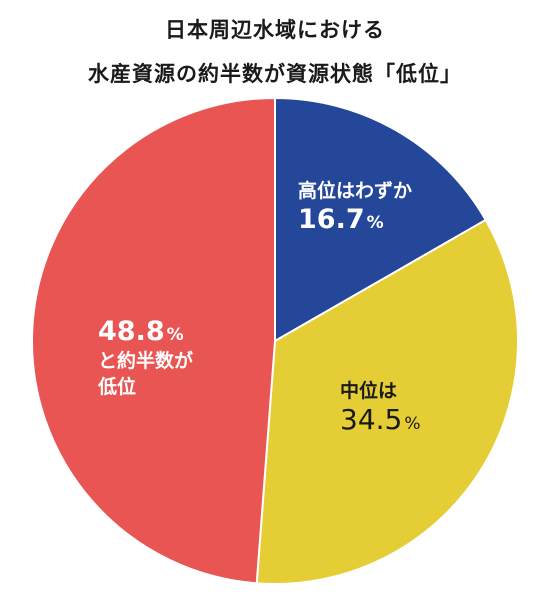  What do you see at coordinates (175, 335) in the screenshot?
I see `slice-unit-low: %` at bounding box center [175, 335].